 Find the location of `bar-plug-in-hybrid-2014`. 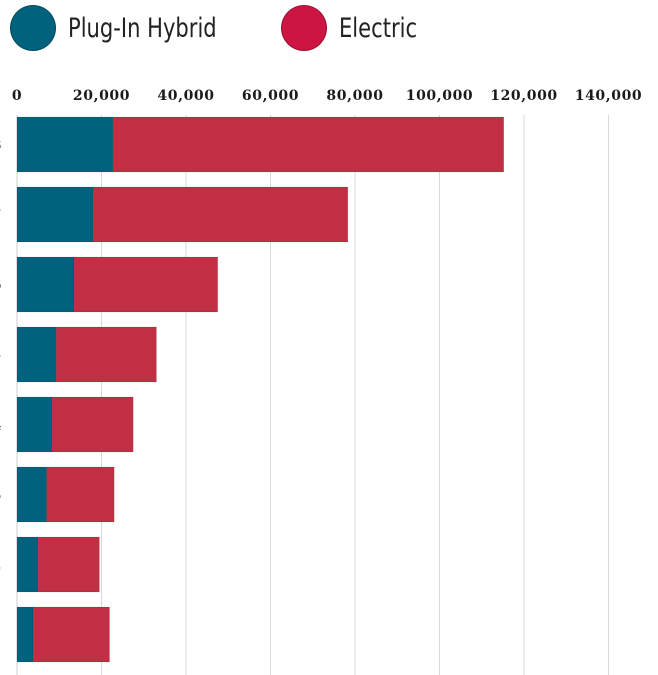

bar-plug-in-hybrid-2014 is located at coordinates (34, 424).